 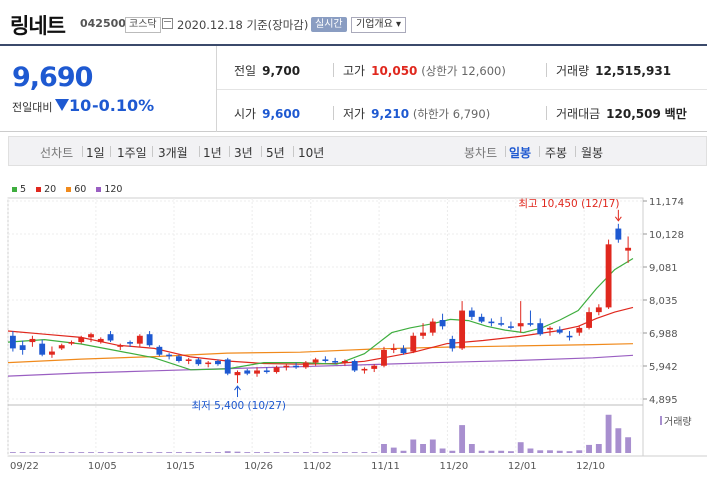 I want to click on legend-ma5: 5, so click(x=19, y=189).